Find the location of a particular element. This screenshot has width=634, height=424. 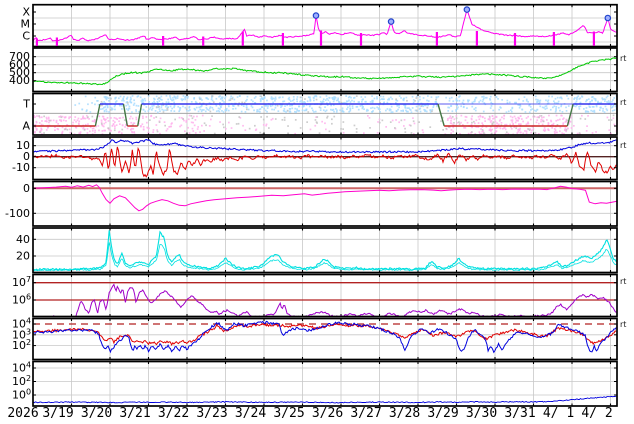

panel-xray: XMC is located at coordinates (319, 25).